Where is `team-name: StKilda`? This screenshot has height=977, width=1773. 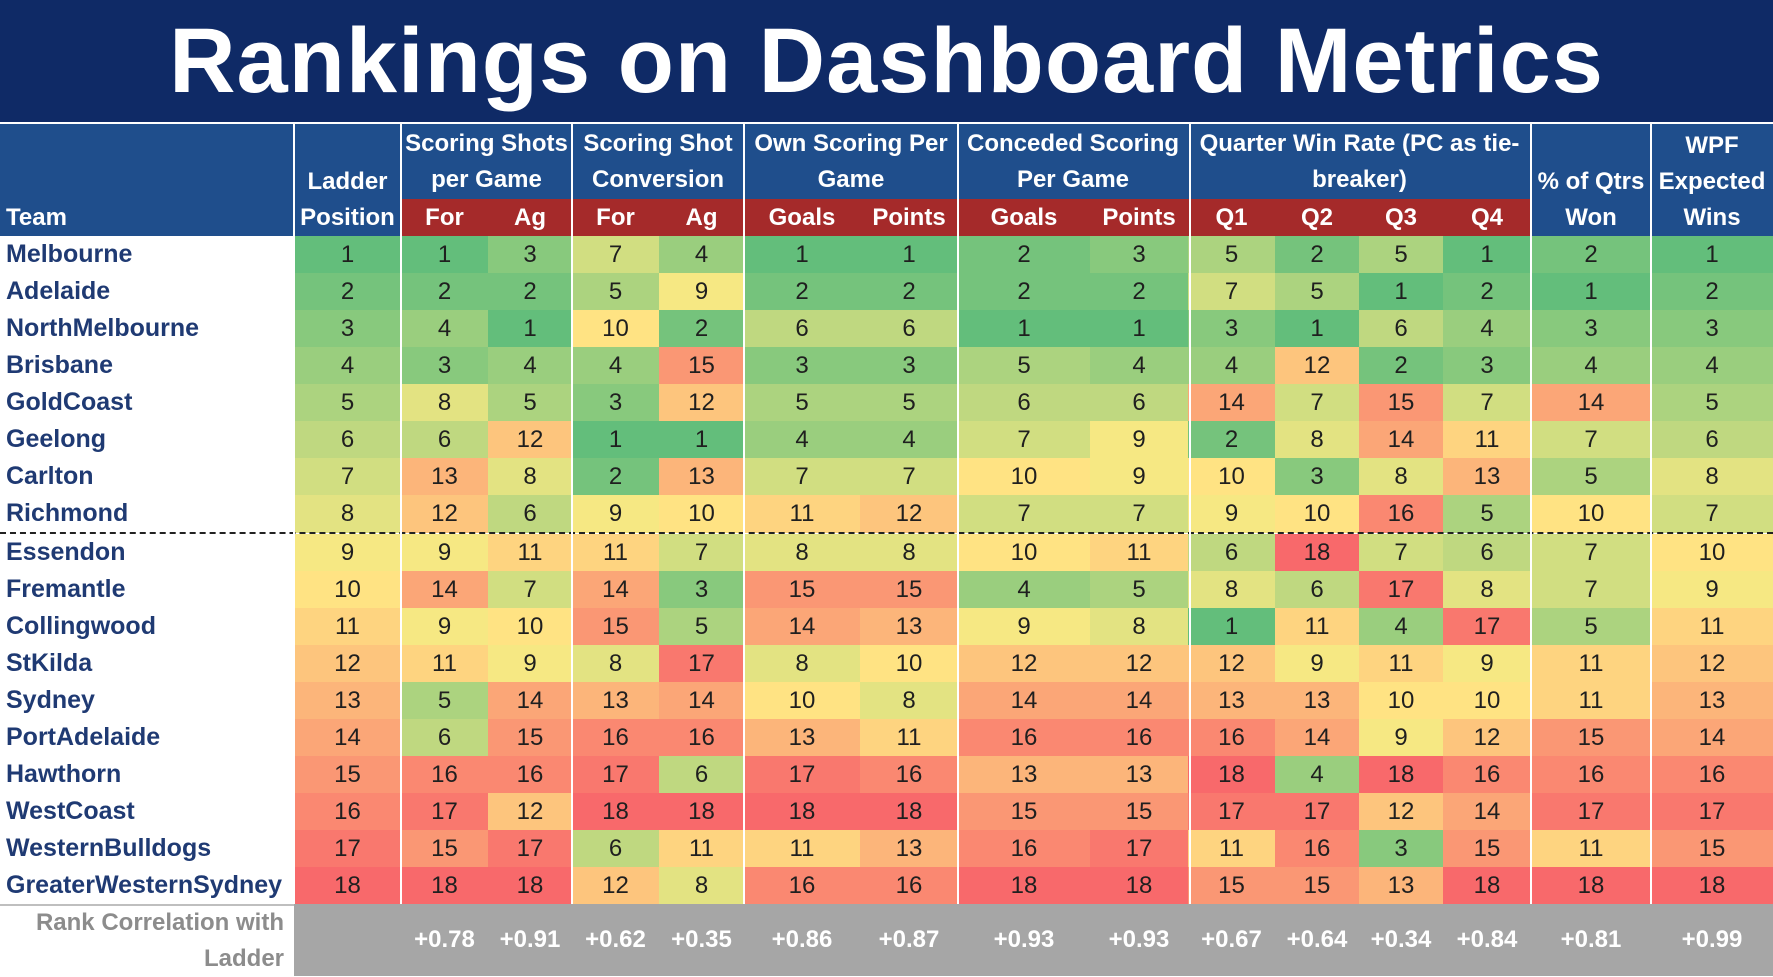
team-name: StKilda is located at coordinates (49, 663).